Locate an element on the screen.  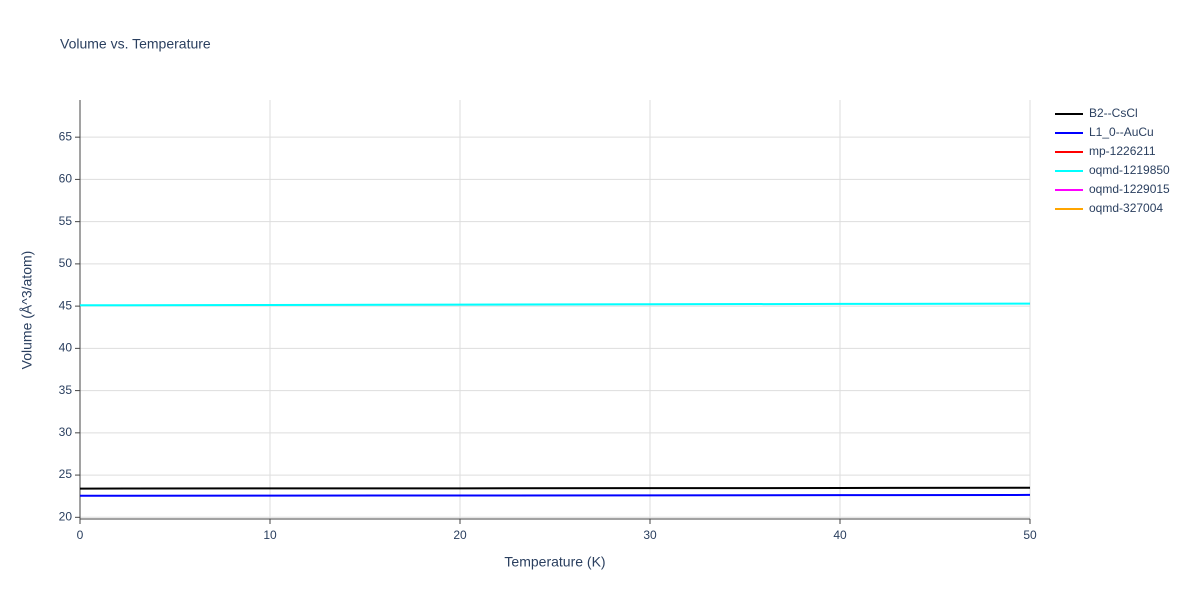
legend-label: L1_0--AuCu is located at coordinates (1121, 132).